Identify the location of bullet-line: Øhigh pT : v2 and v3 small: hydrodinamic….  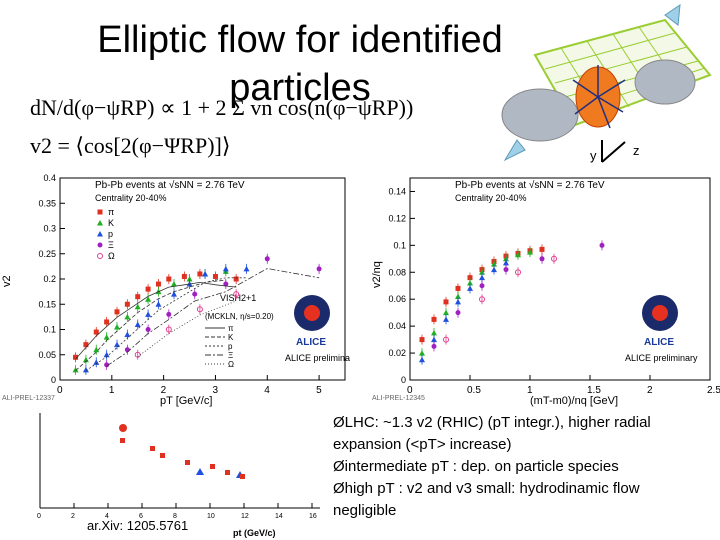
(486, 488).